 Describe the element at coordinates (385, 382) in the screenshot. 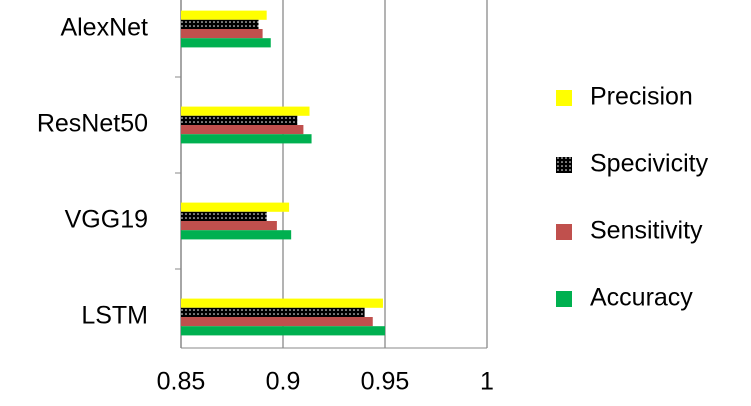

I see `x-tick-label: 0.95` at that location.